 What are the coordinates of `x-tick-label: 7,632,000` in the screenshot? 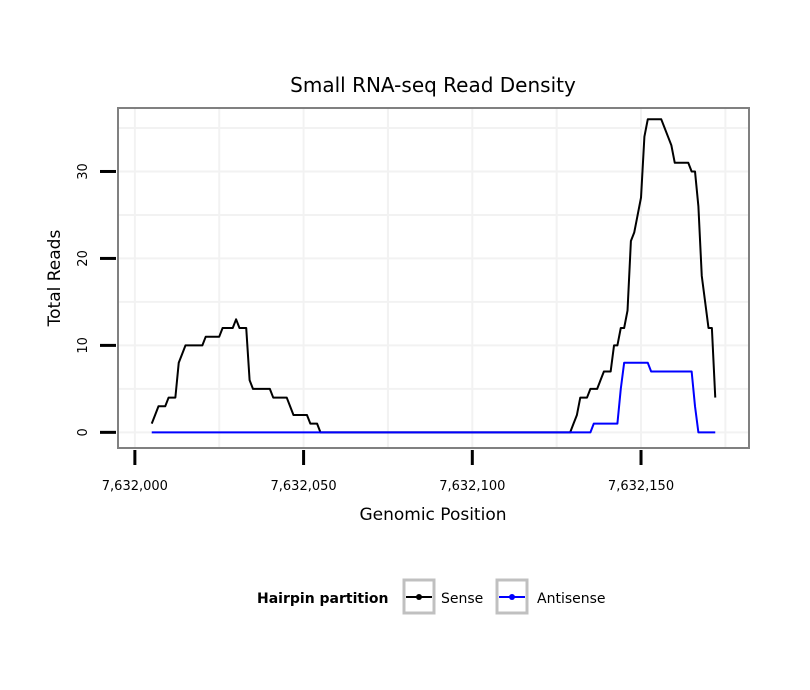 It's located at (135, 486).